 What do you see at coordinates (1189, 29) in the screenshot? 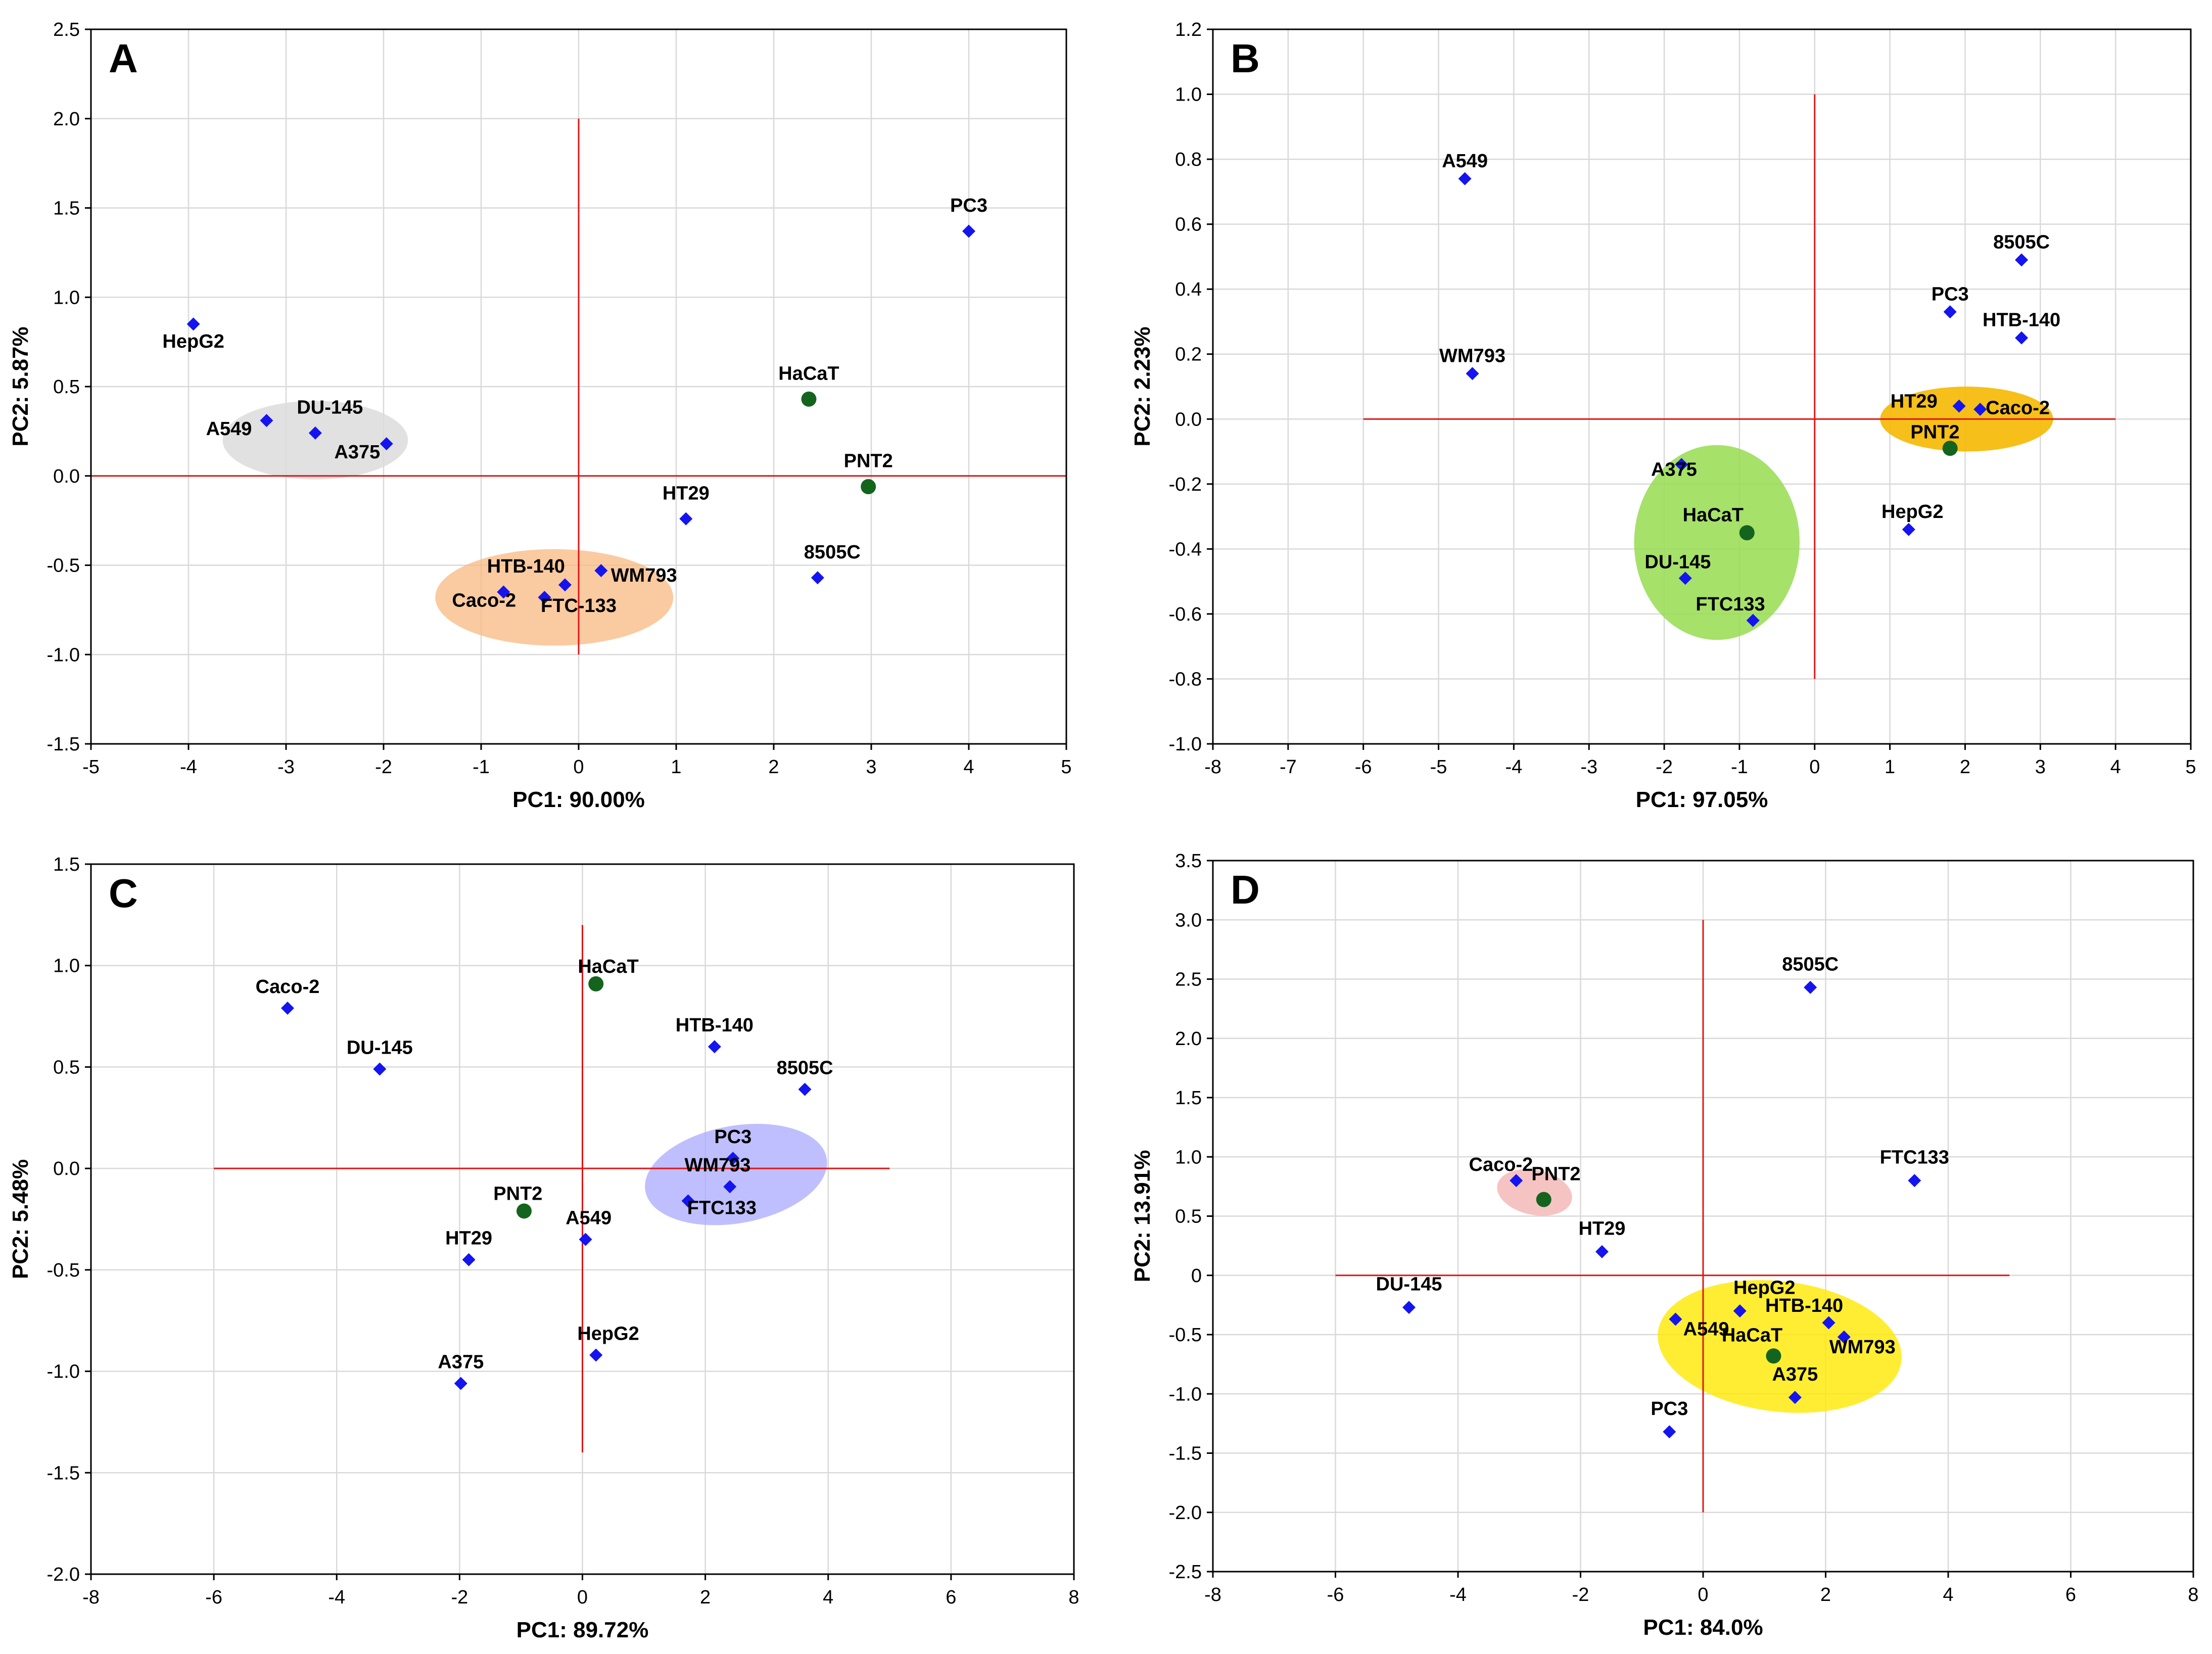
I see `y-tick-label: 1.2` at bounding box center [1189, 29].